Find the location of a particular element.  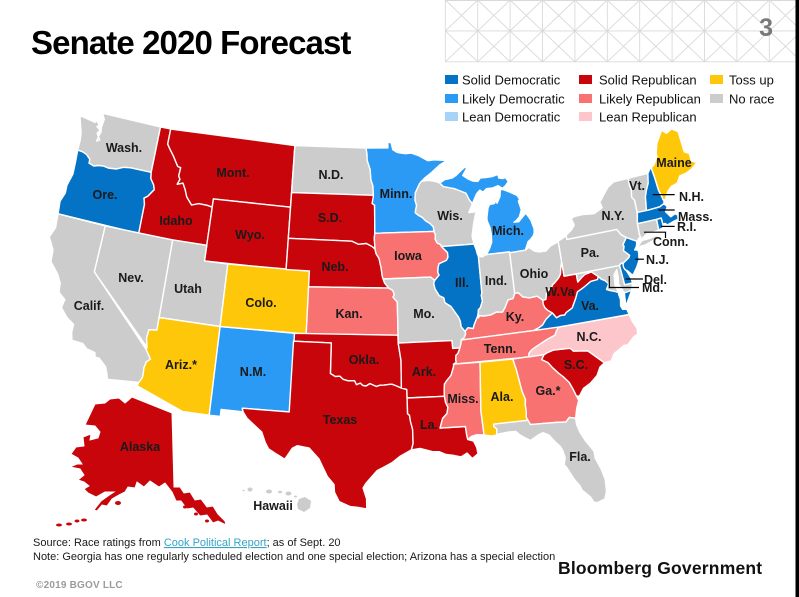

svg-text: W.Va is located at coordinates (560, 292).